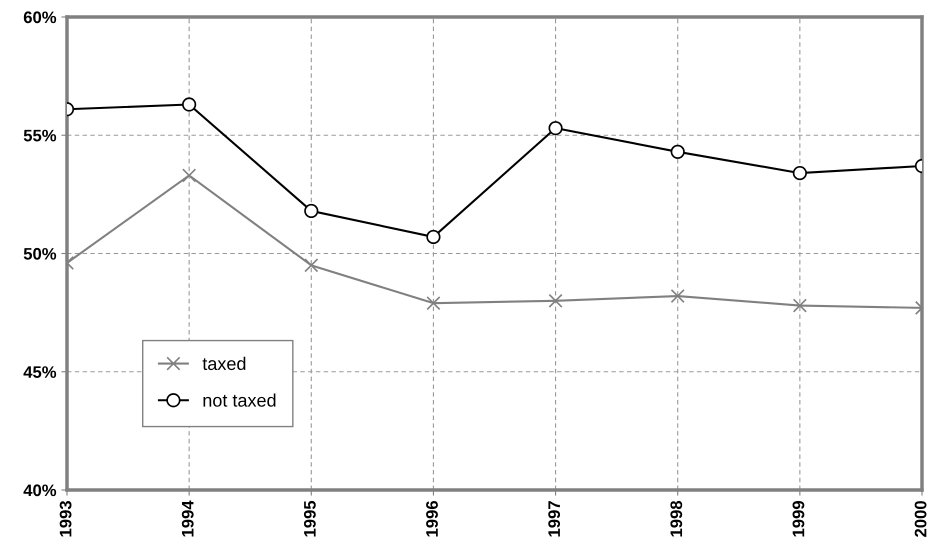 This screenshot has height=556, width=933. I want to click on x-tick-label: 2000, so click(920, 519).